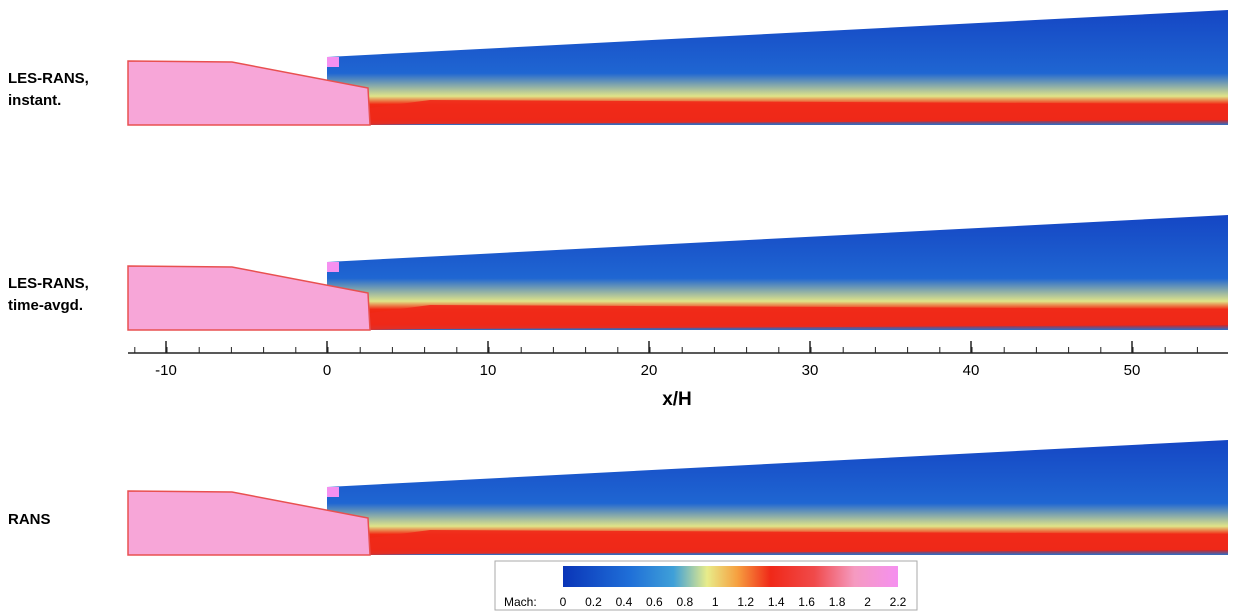 The image size is (1233, 612). What do you see at coordinates (971, 370) in the screenshot?
I see `tick-label: 40` at bounding box center [971, 370].